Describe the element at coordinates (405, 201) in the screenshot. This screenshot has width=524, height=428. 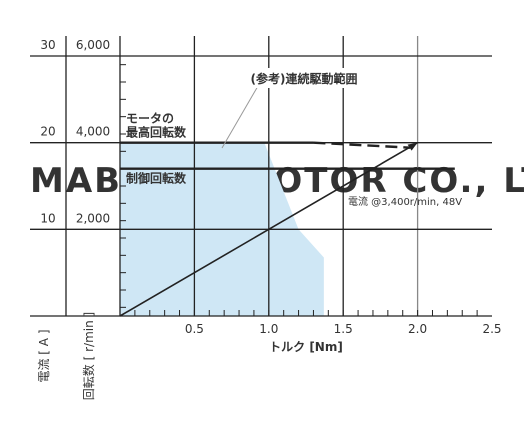
I see `current-series-label: 電流 @3,400r/min, 48V` at that location.